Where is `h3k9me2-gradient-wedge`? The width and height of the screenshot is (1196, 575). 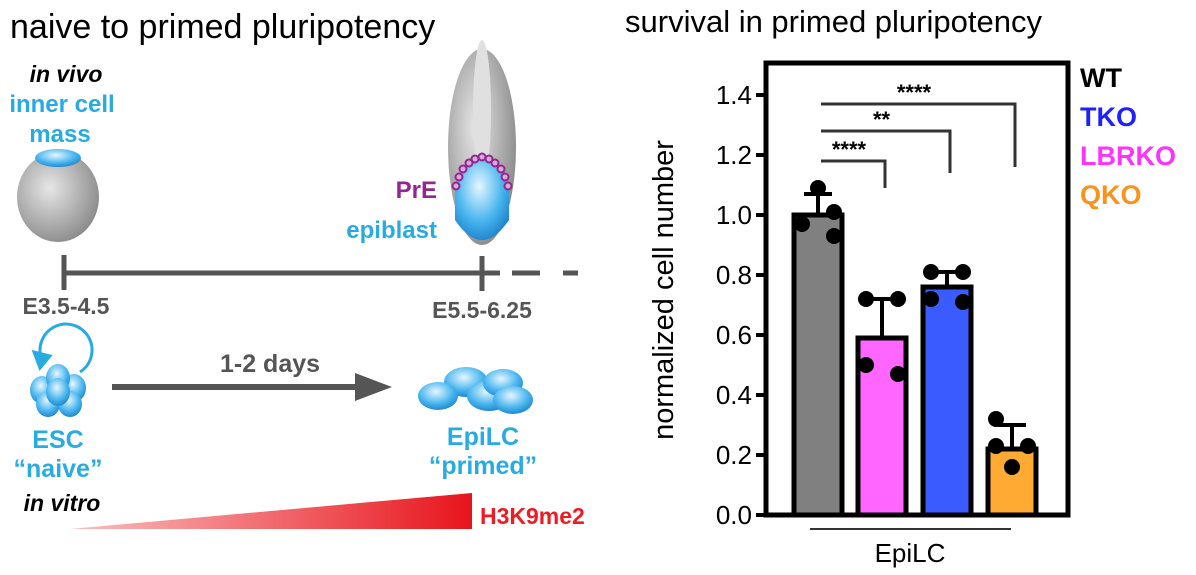 h3k9me2-gradient-wedge is located at coordinates (271, 511).